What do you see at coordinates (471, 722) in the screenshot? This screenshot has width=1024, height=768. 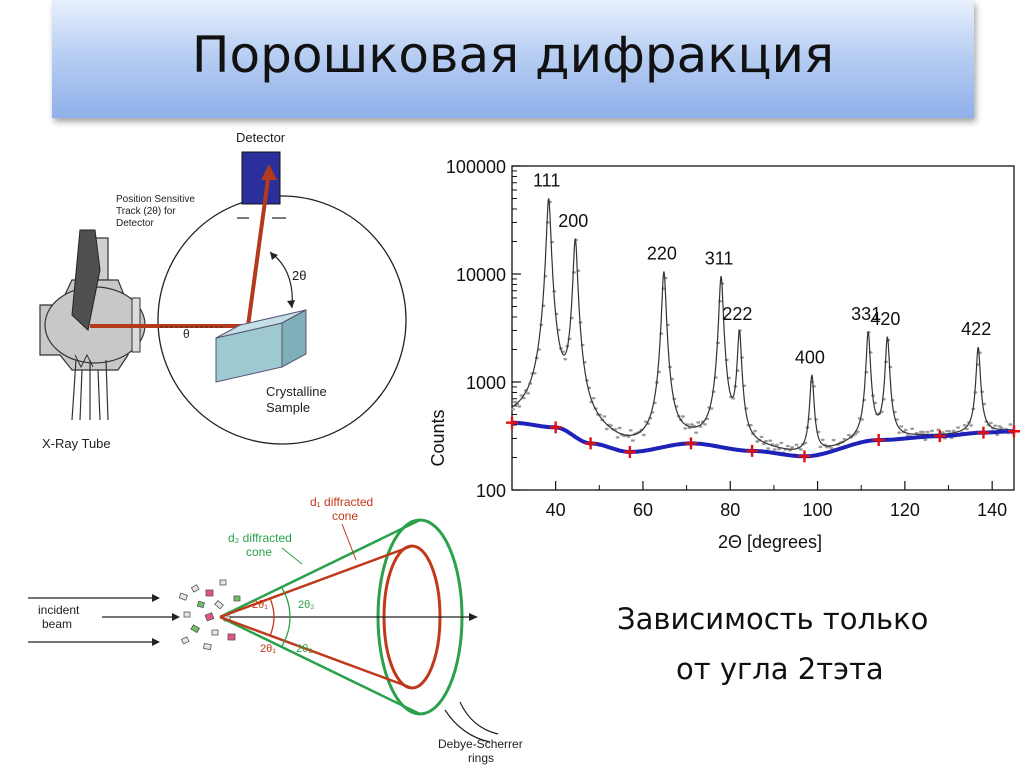 I see `rings-pointer` at bounding box center [471, 722].